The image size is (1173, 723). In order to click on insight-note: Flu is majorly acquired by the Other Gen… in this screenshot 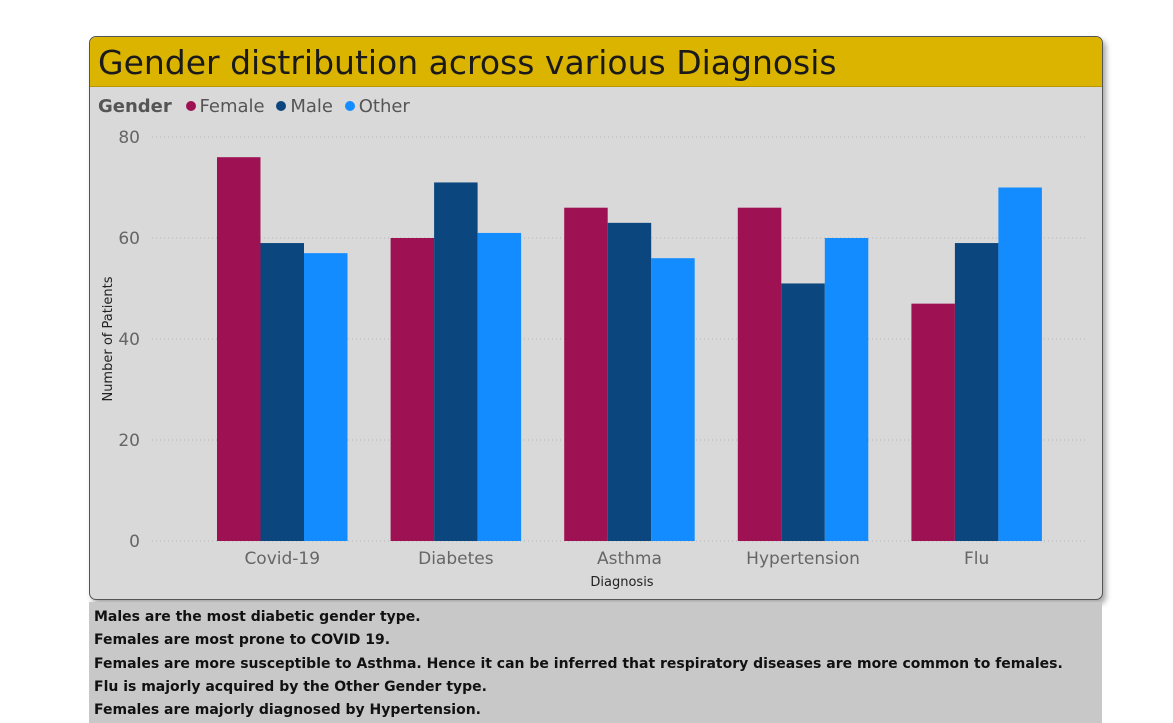, I will do `click(290, 686)`.